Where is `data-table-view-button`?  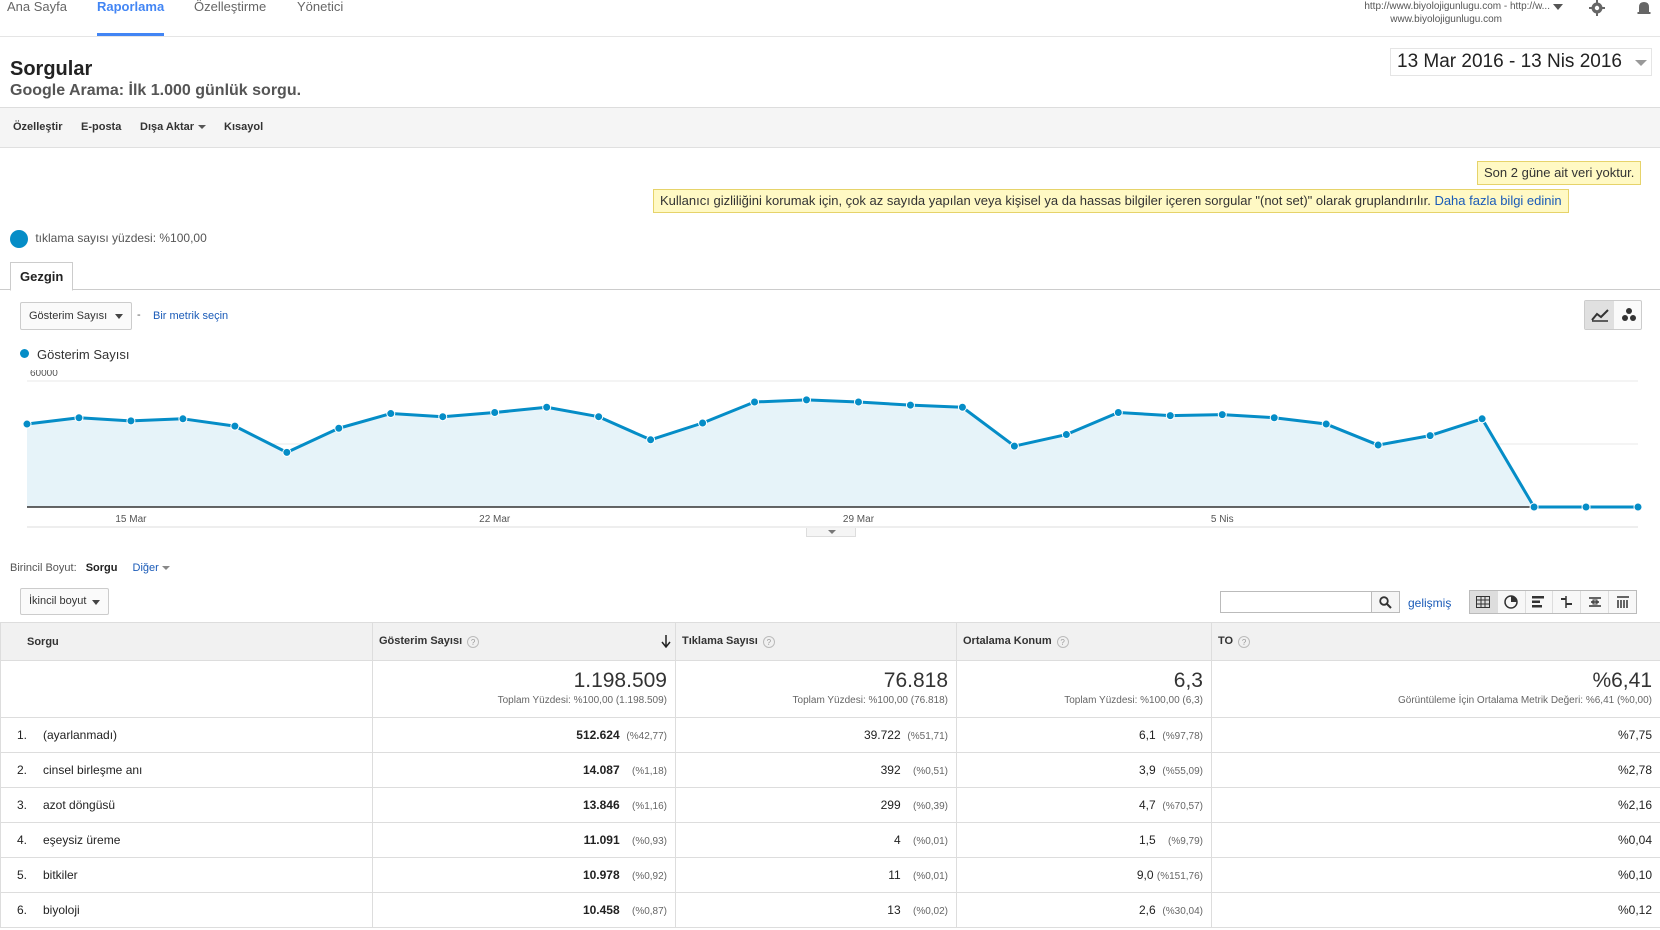 data-table-view-button is located at coordinates (1484, 602).